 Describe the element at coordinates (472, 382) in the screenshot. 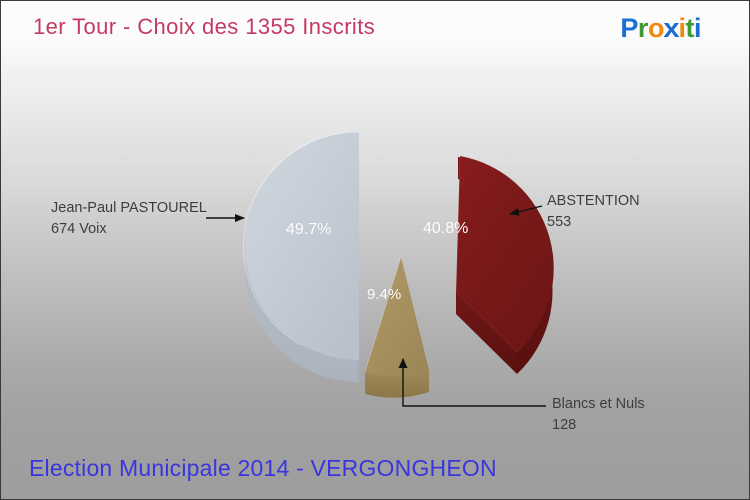

I see `leader-line-blancs-nuls` at that location.